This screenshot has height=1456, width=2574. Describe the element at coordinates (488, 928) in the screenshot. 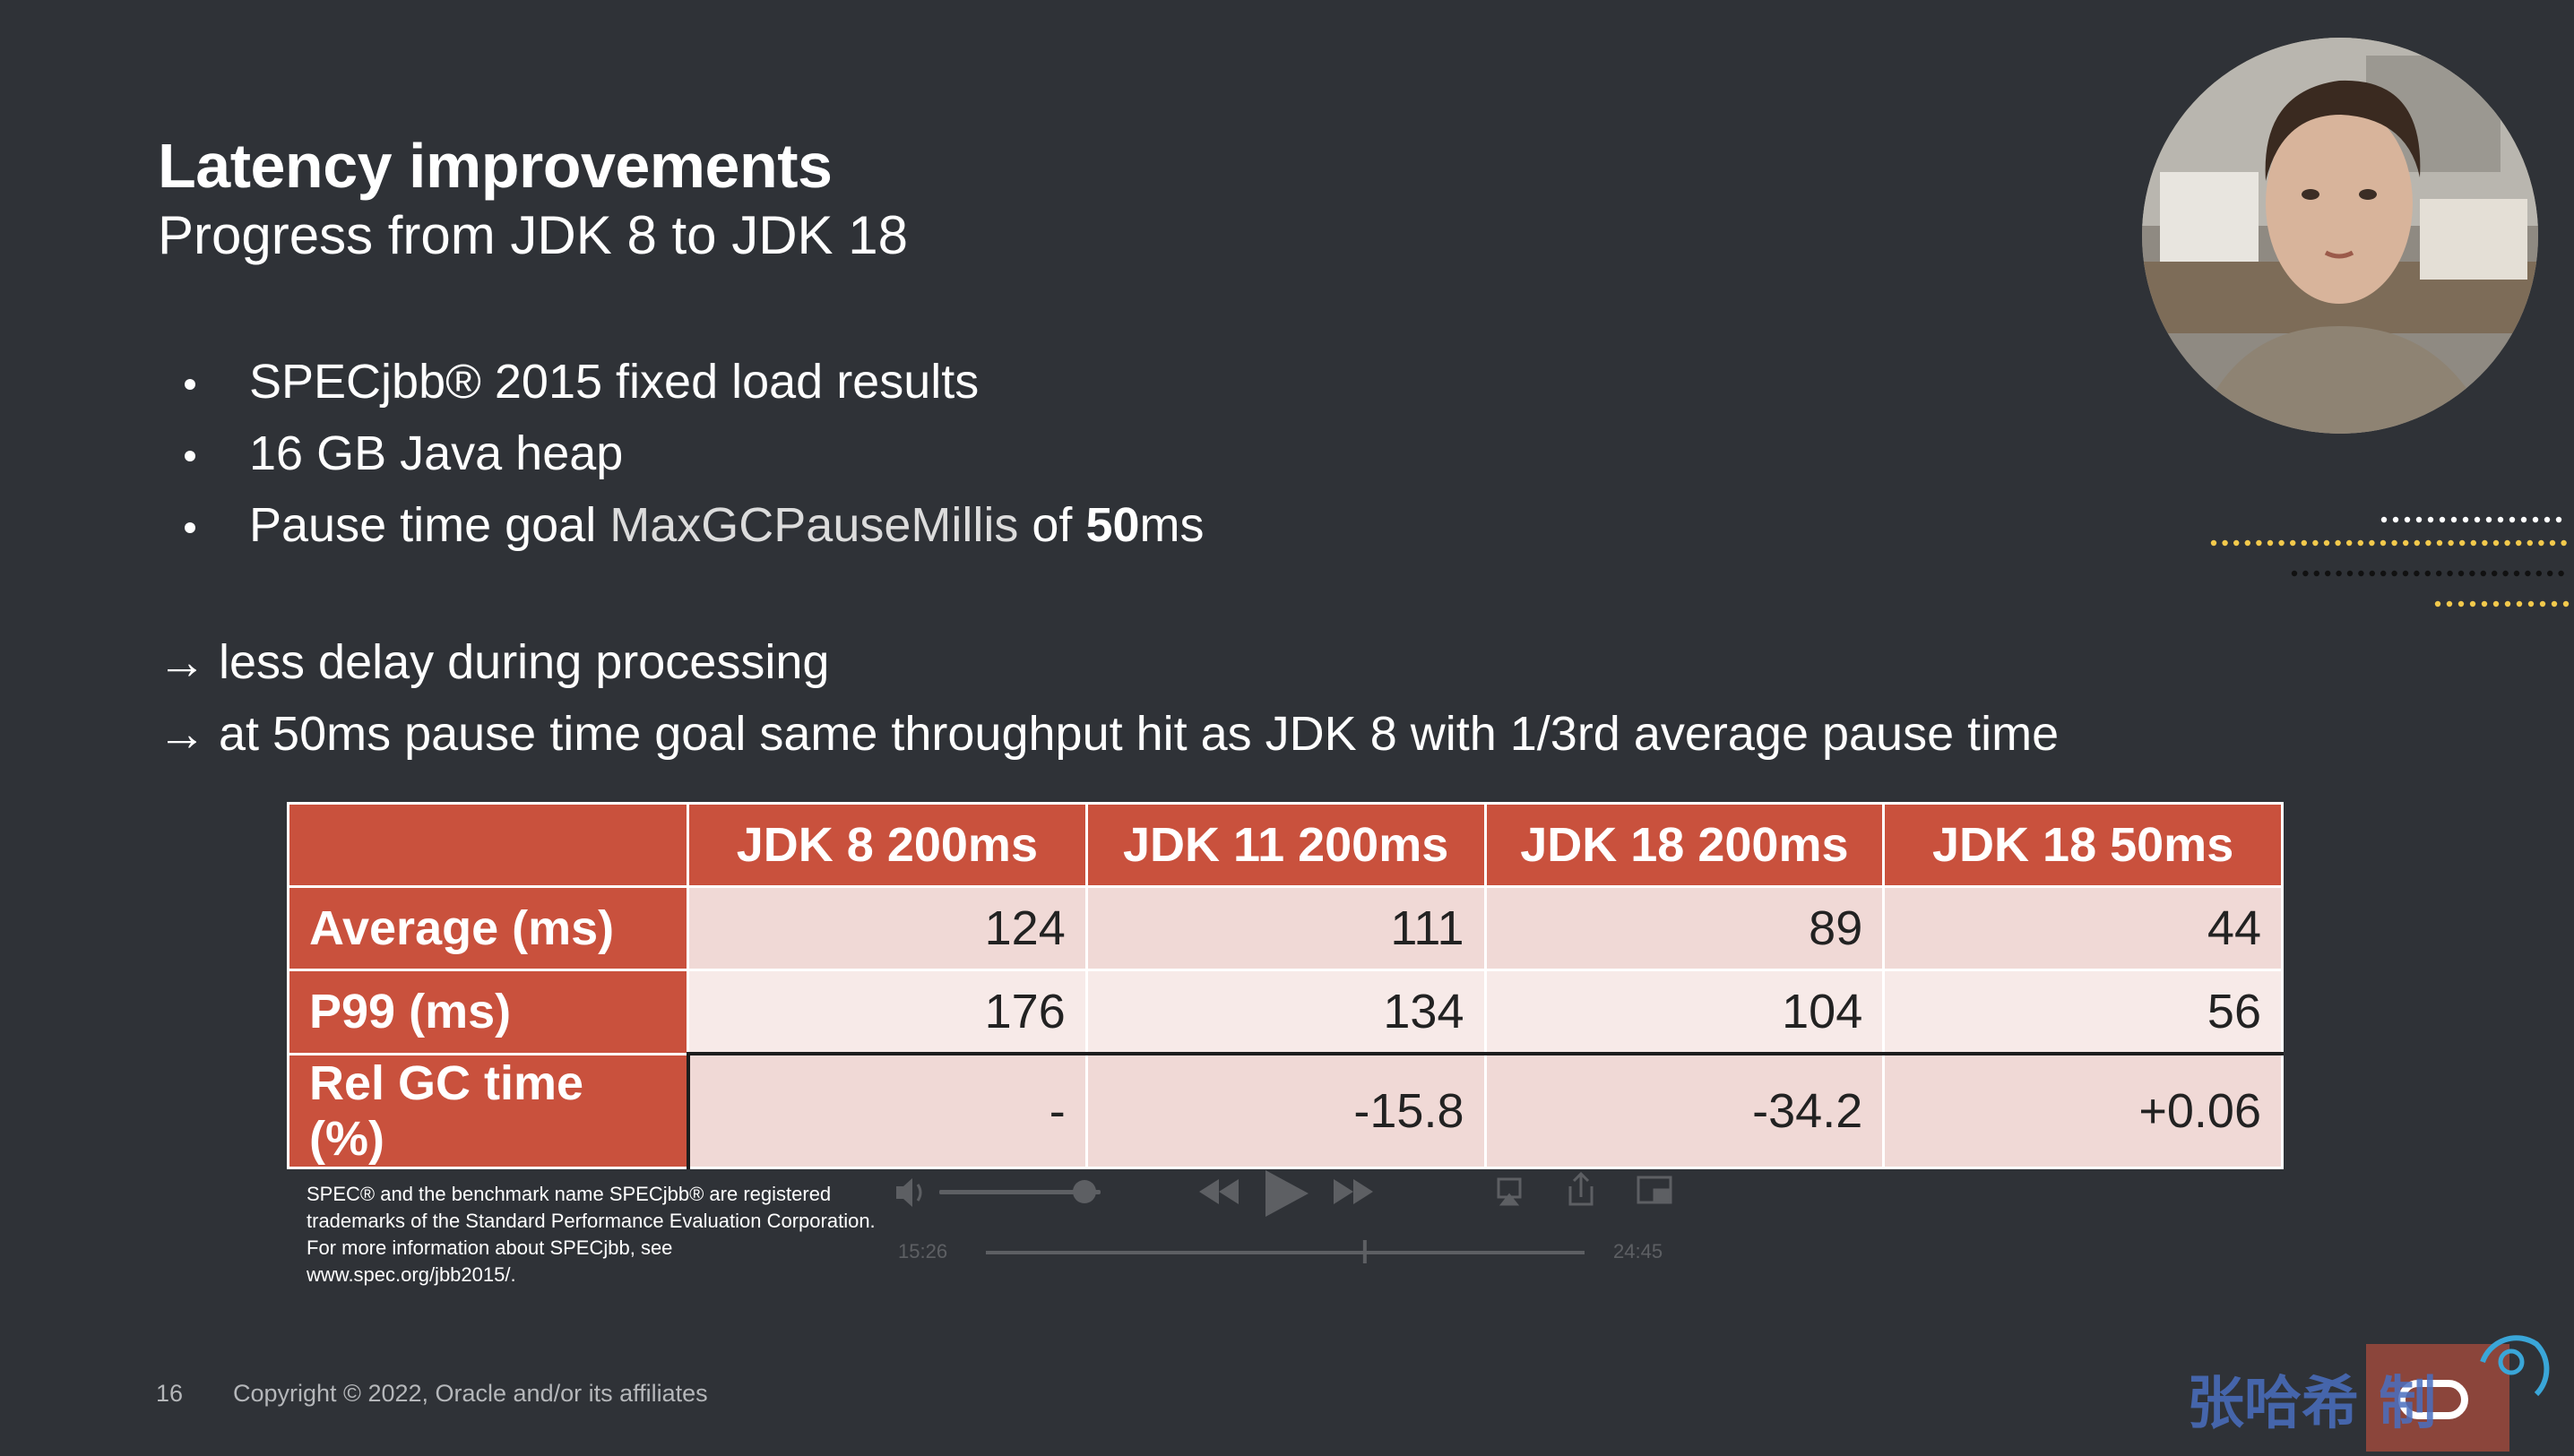

I see `row-header: Average (ms)` at that location.